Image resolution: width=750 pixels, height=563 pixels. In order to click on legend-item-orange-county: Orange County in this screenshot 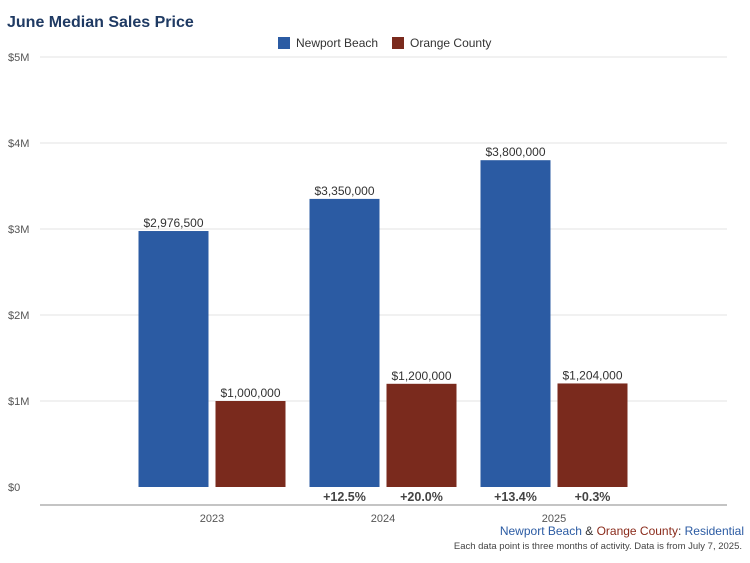, I will do `click(441, 43)`.